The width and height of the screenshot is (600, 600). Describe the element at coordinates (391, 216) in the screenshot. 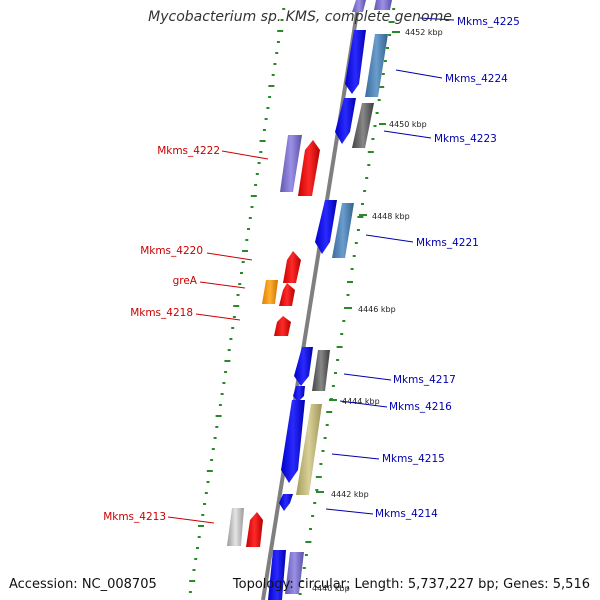

I see `tick-4448: 4448 kbp` at that location.